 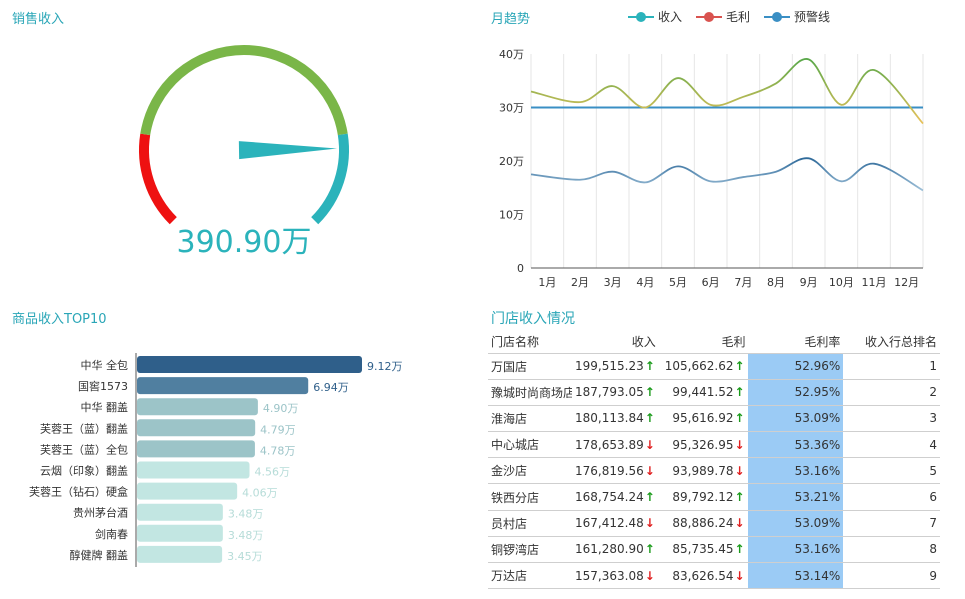 What do you see at coordinates (511, 161) in the screenshot?
I see `y-tick-label: 20万` at bounding box center [511, 161].